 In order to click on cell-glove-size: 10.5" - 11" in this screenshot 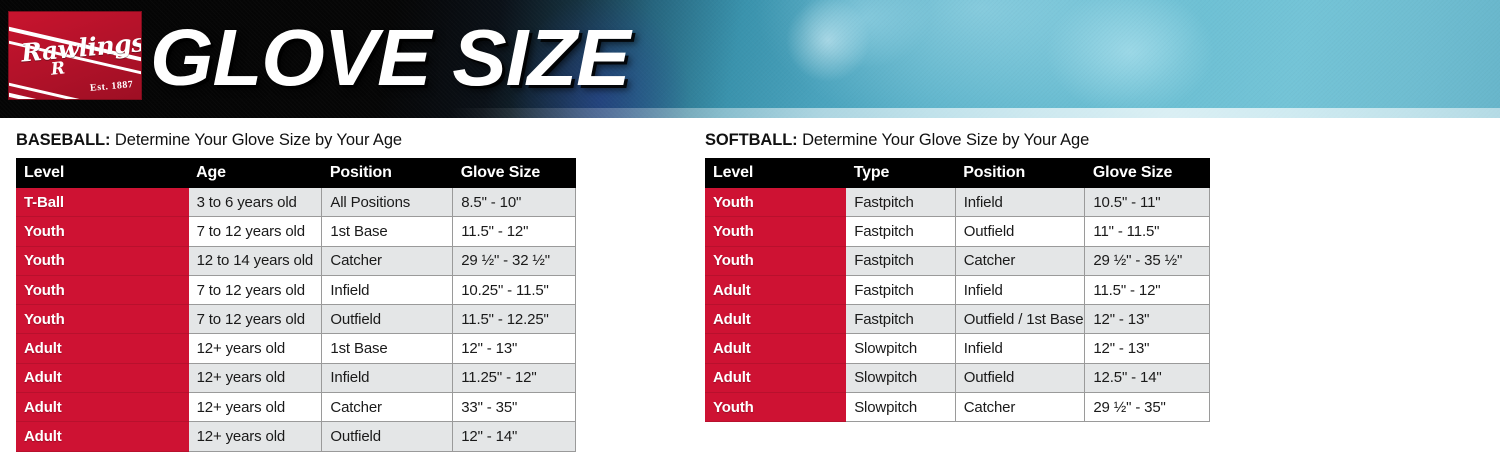, I will do `click(1147, 203)`.